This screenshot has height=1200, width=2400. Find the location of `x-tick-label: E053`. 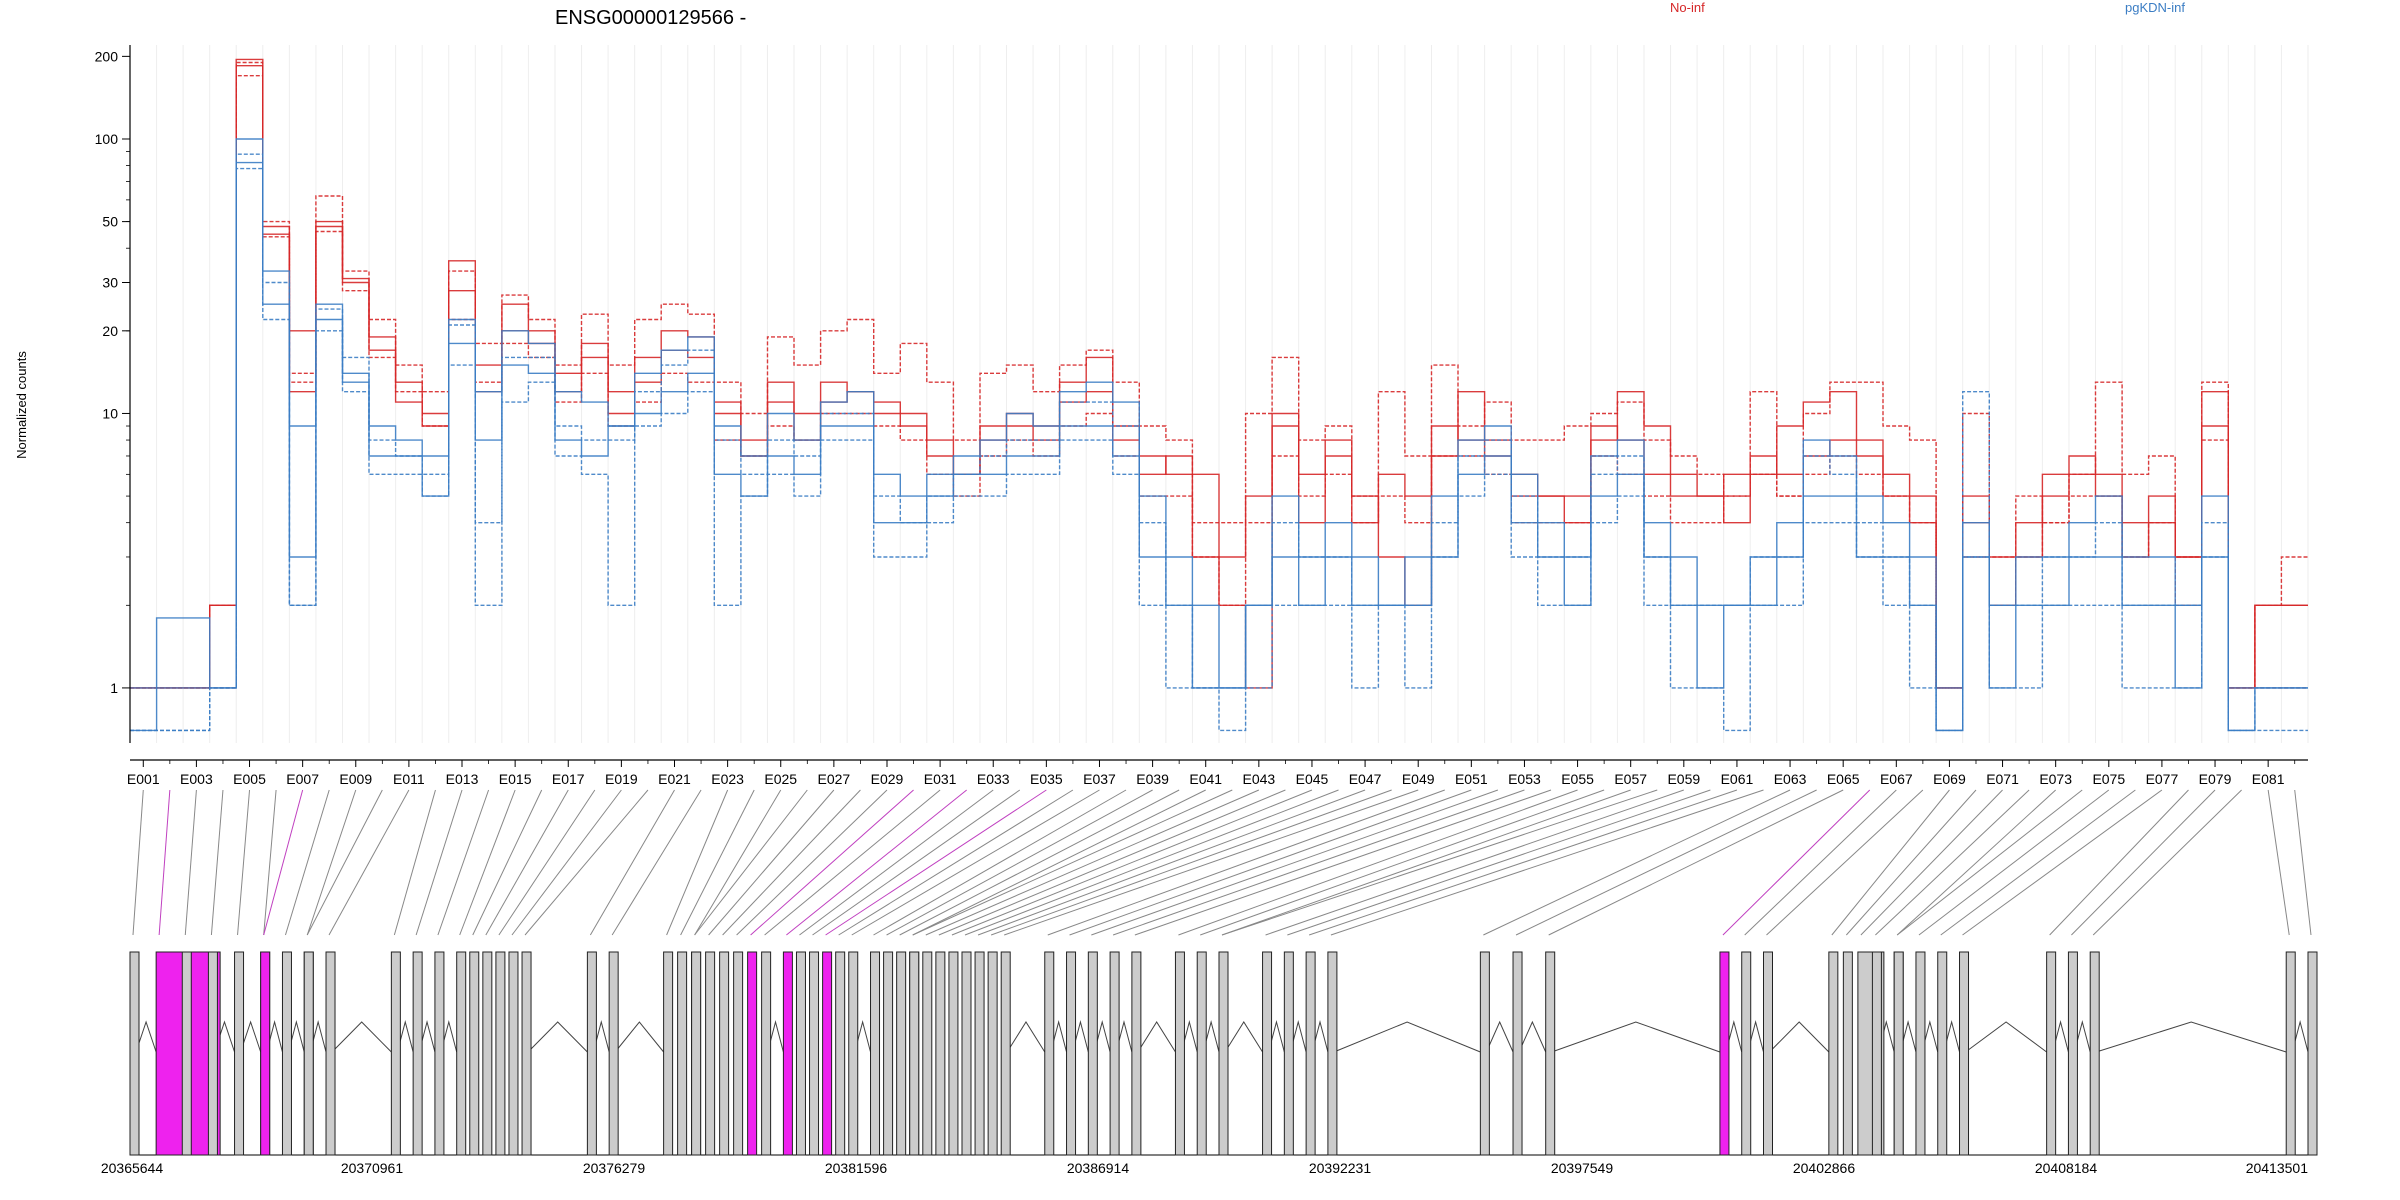

x-tick-label: E053 is located at coordinates (1524, 779).